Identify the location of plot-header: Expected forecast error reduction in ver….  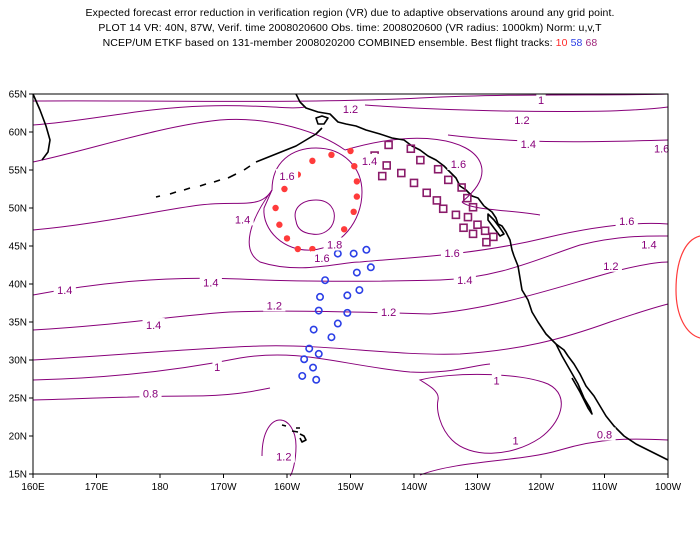
(350, 28).